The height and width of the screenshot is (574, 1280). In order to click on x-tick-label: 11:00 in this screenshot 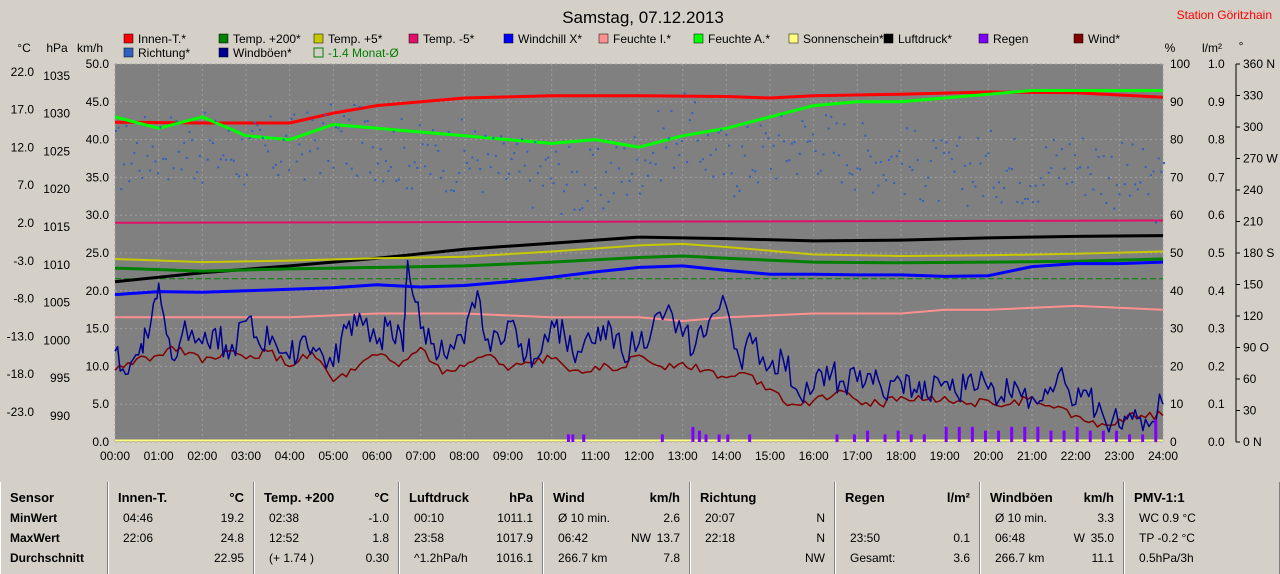, I will do `click(595, 455)`.